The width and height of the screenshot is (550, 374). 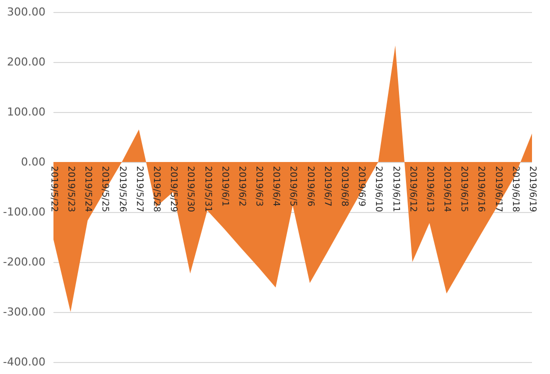 What do you see at coordinates (309, 186) in the screenshot?
I see `x-tick-label: 2019/6/6` at bounding box center [309, 186].